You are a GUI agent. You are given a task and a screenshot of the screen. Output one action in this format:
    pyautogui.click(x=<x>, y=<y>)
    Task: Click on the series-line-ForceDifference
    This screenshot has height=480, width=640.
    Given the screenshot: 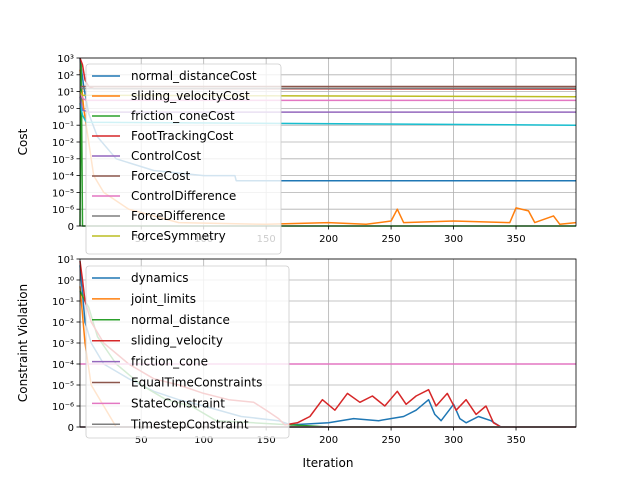 What is the action you would take?
    pyautogui.click(x=328, y=87)
    